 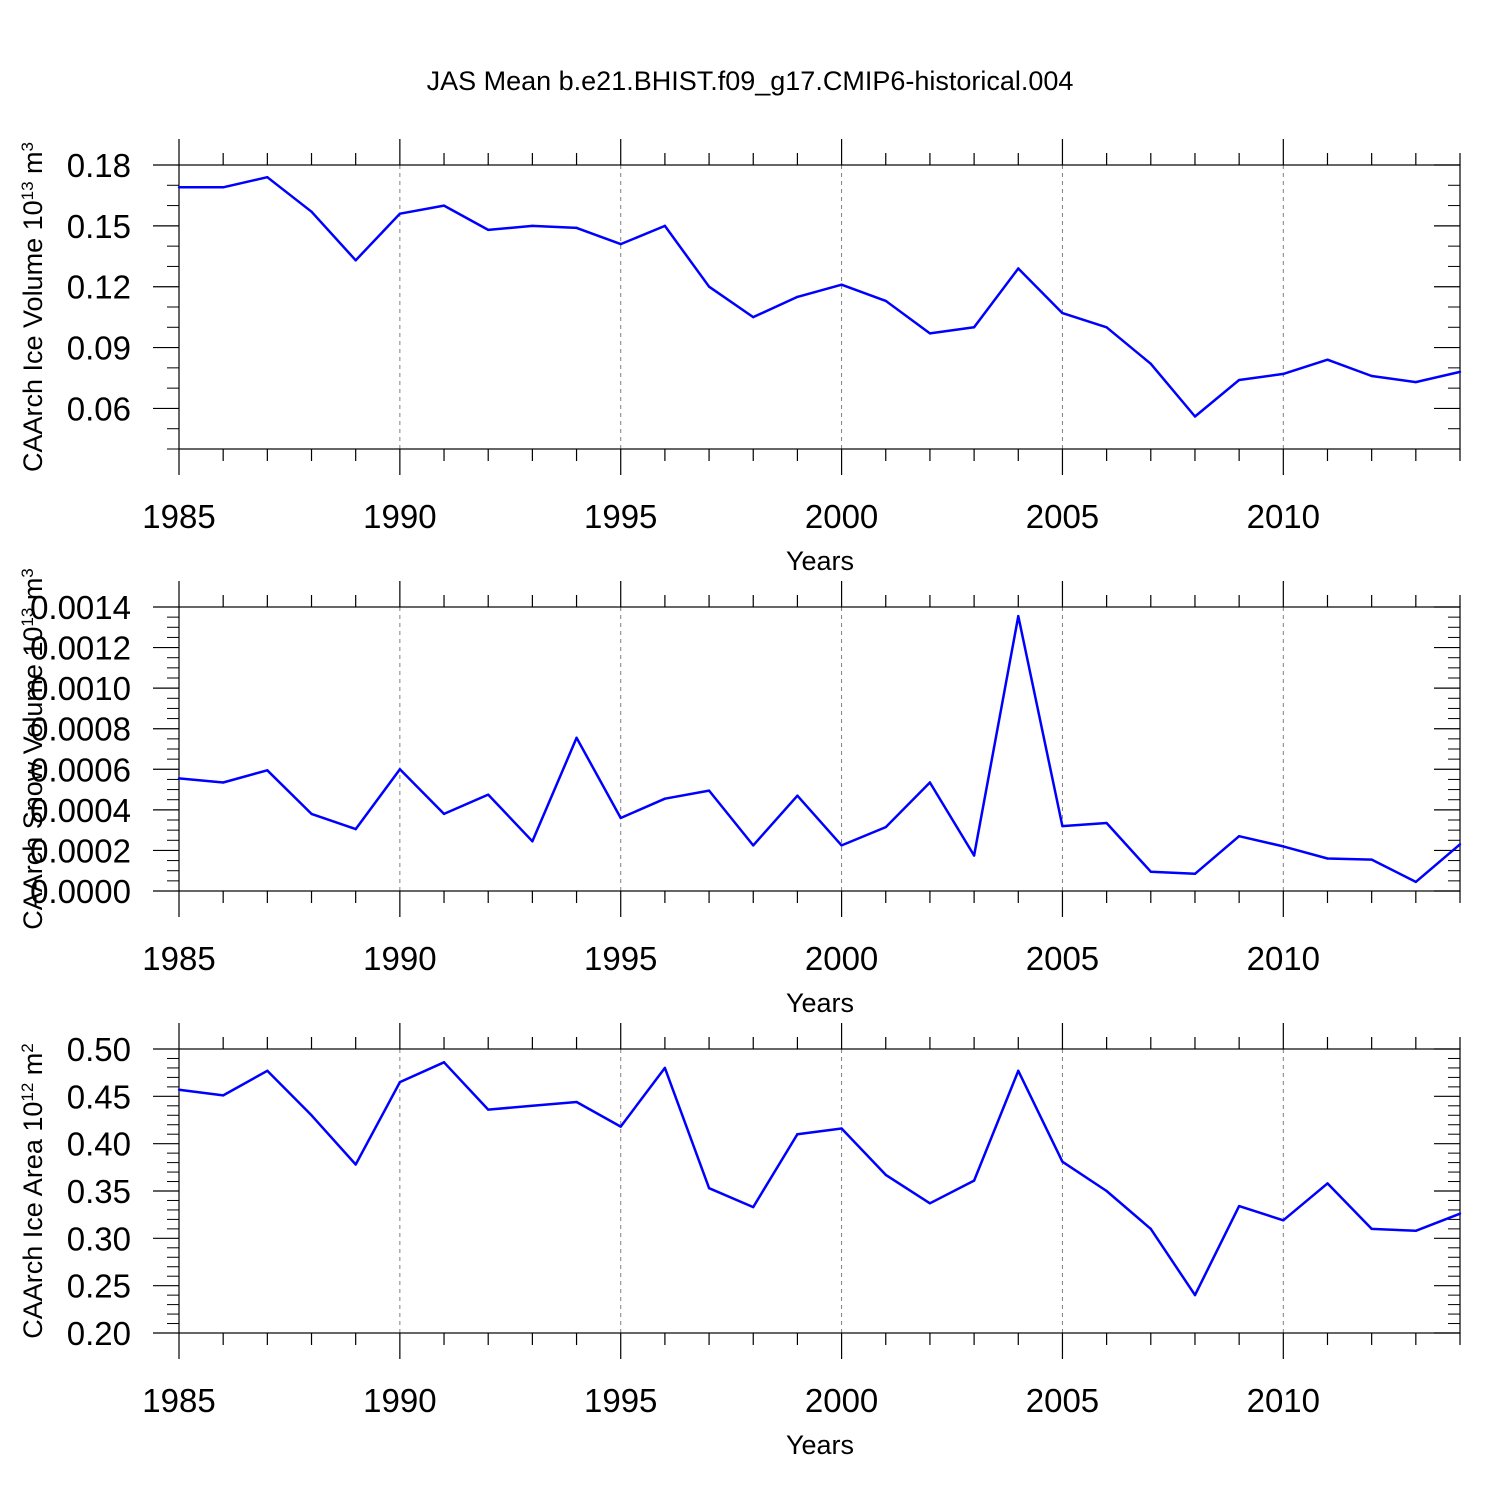 I want to click on y-tick-label: 0.0002, so click(x=80, y=850).